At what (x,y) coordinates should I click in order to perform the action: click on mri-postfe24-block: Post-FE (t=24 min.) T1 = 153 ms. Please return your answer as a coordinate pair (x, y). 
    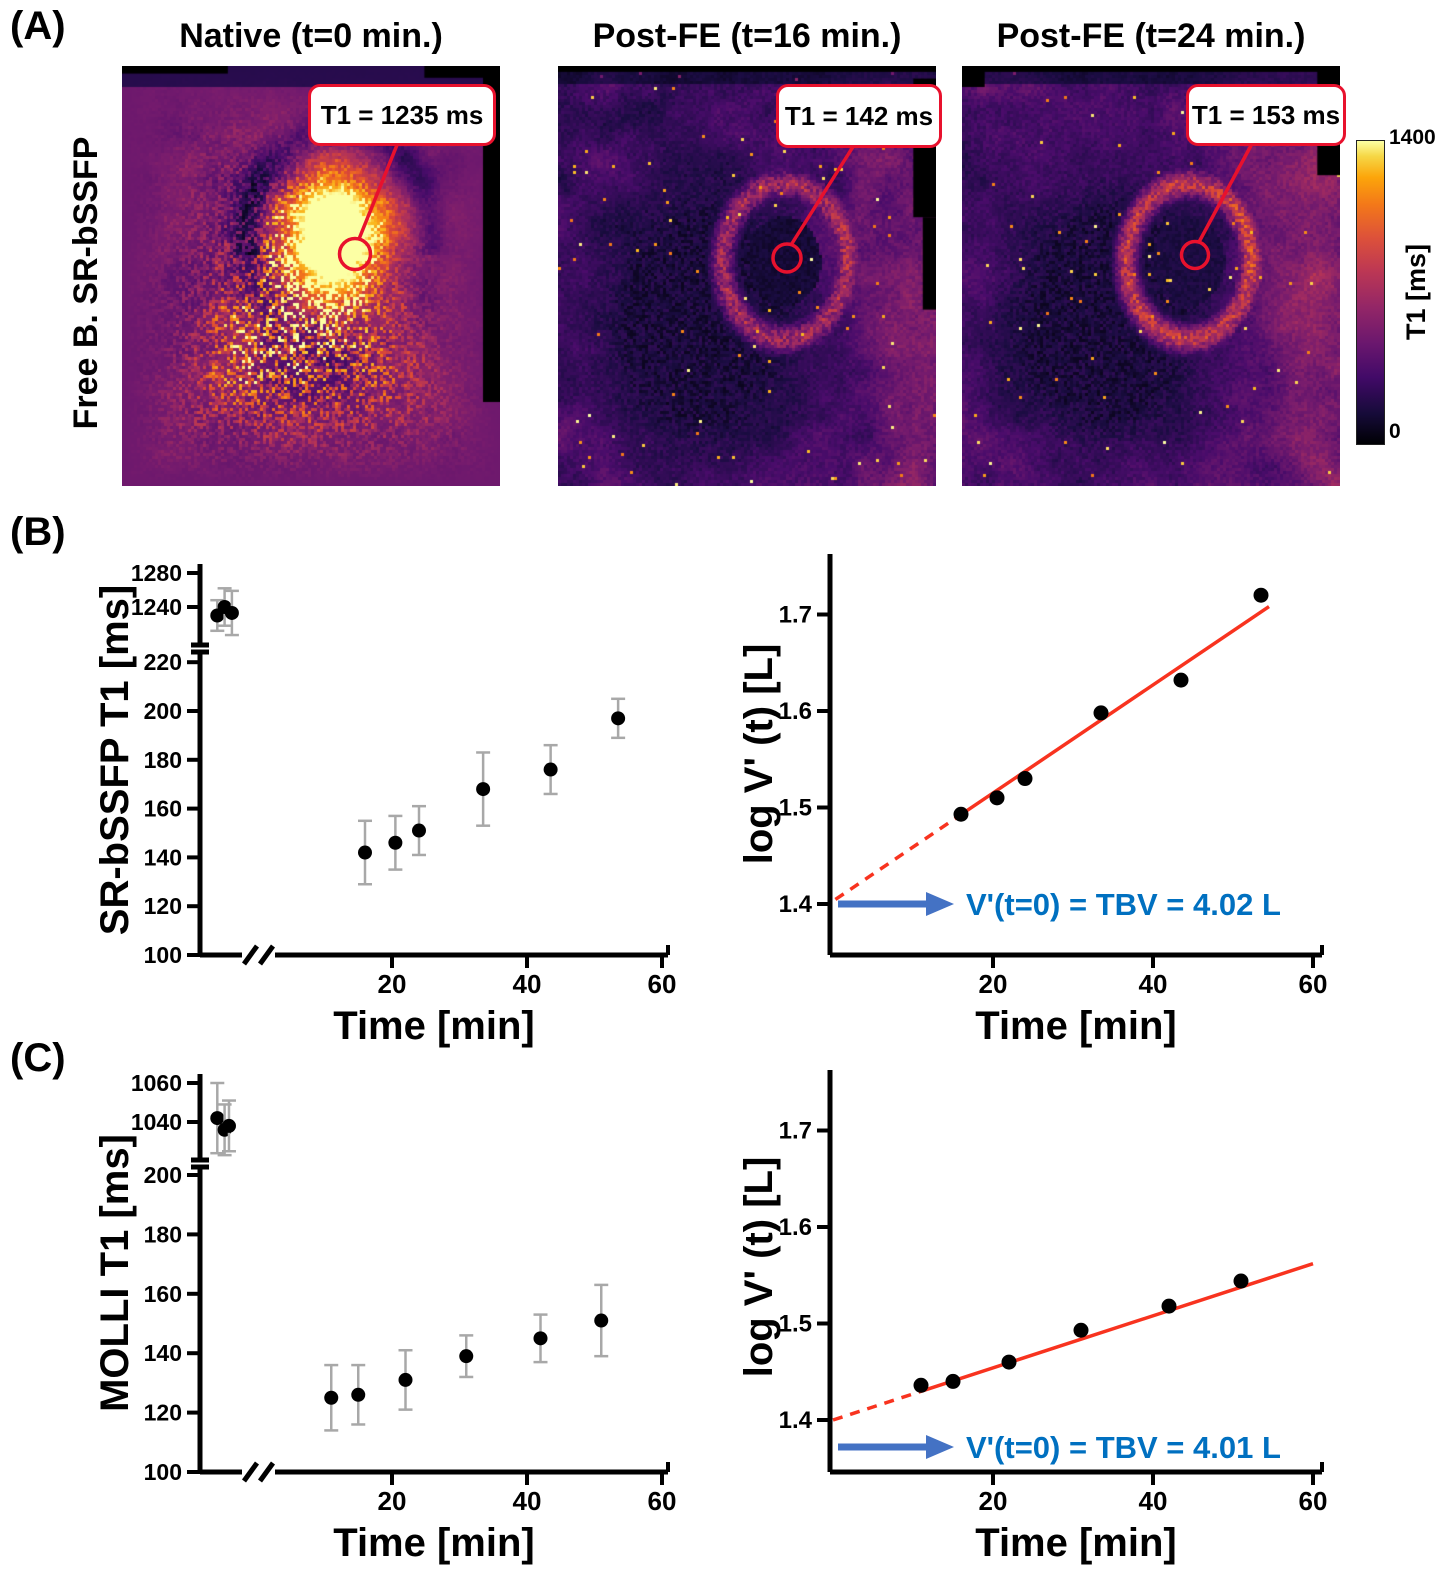
    Looking at the image, I should click on (1154, 248).